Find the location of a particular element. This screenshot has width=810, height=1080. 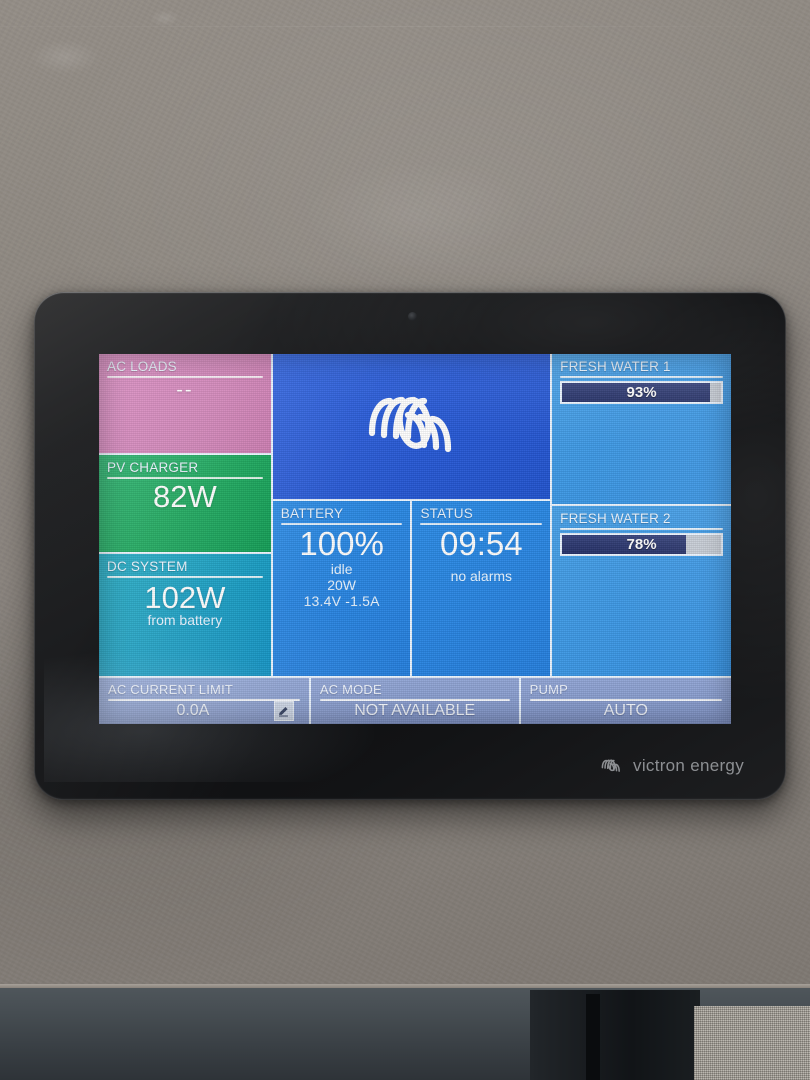

status-time: 09:54 is located at coordinates (481, 543).